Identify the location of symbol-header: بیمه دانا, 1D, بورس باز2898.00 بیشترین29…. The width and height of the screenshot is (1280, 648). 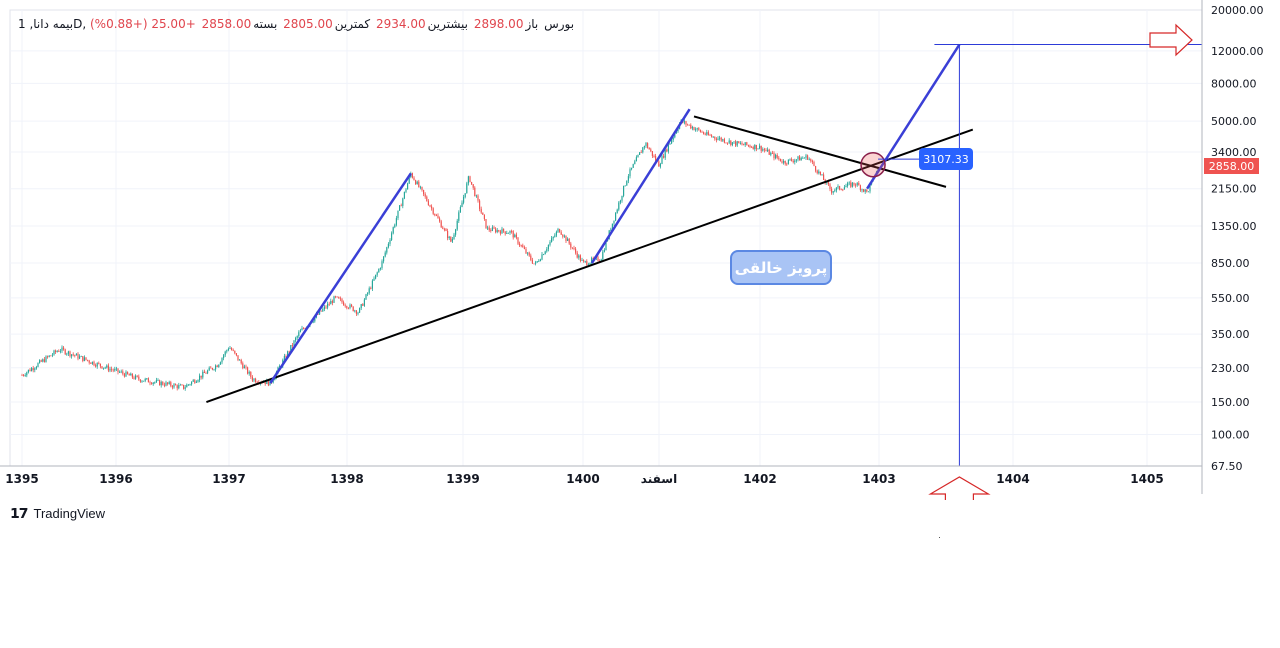
(297, 24).